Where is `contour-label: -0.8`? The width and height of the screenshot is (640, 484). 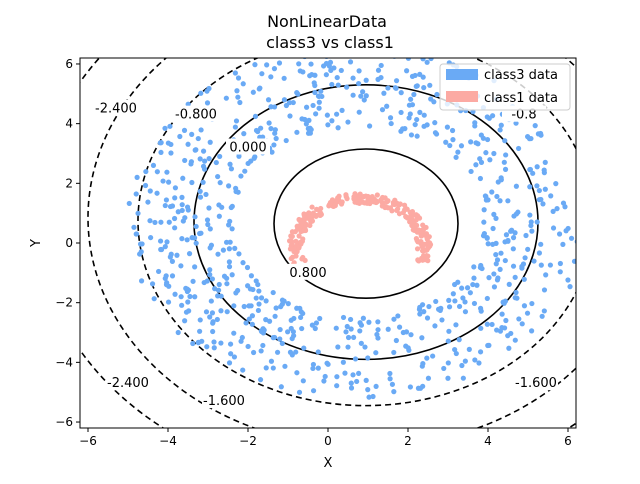 contour-label: -0.8 is located at coordinates (523, 115).